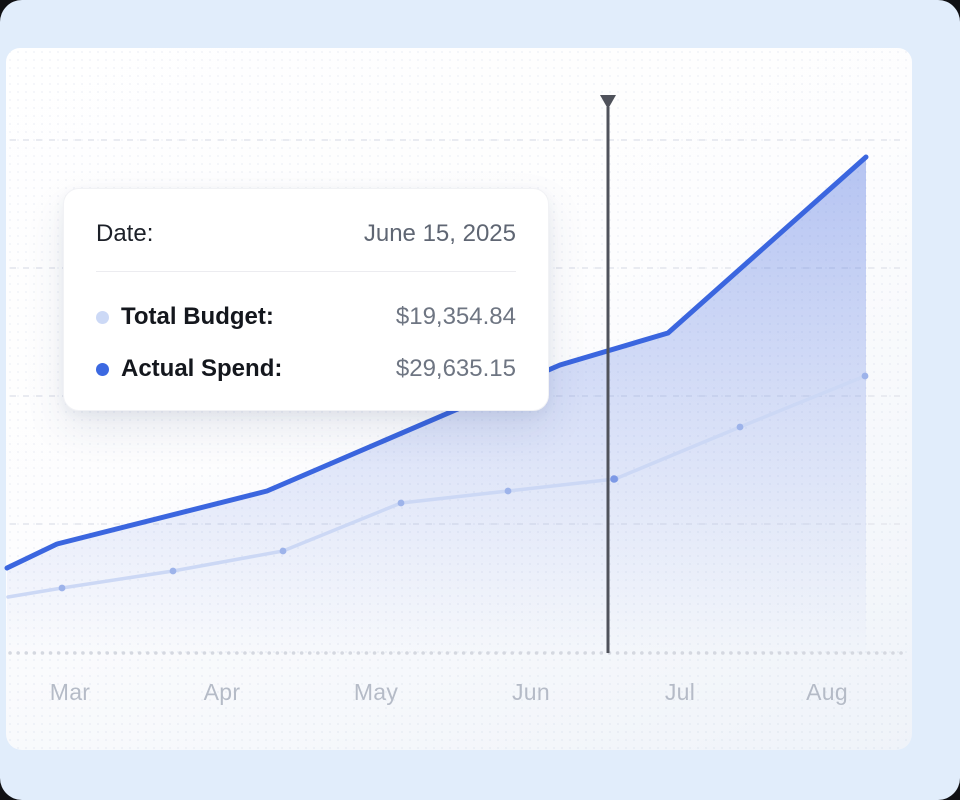 The width and height of the screenshot is (960, 800). I want to click on tooltip-spend-row: Actual Spend: $29,635.15, so click(306, 369).